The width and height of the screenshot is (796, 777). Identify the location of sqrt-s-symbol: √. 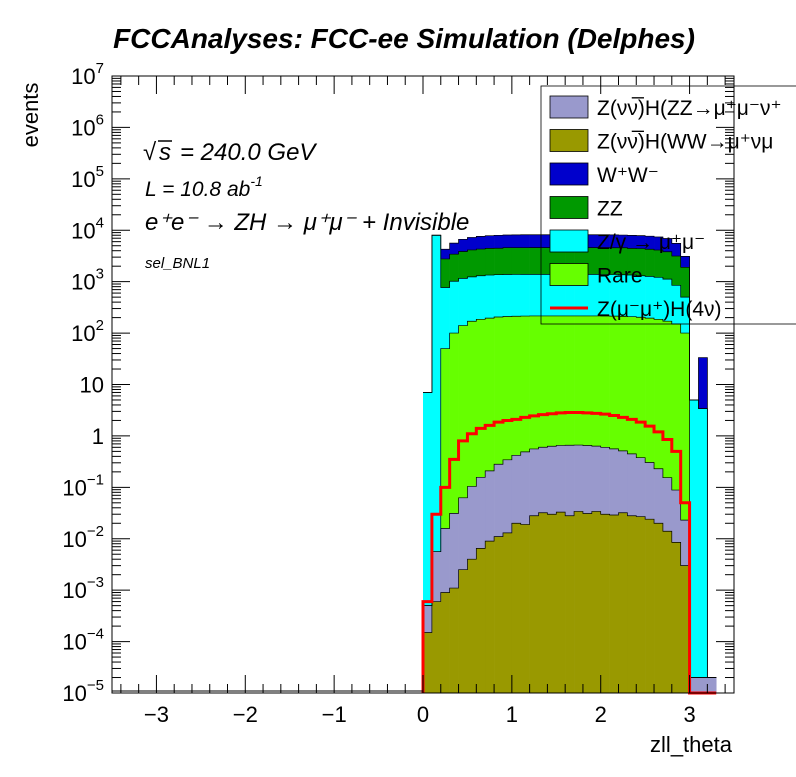
(150, 152).